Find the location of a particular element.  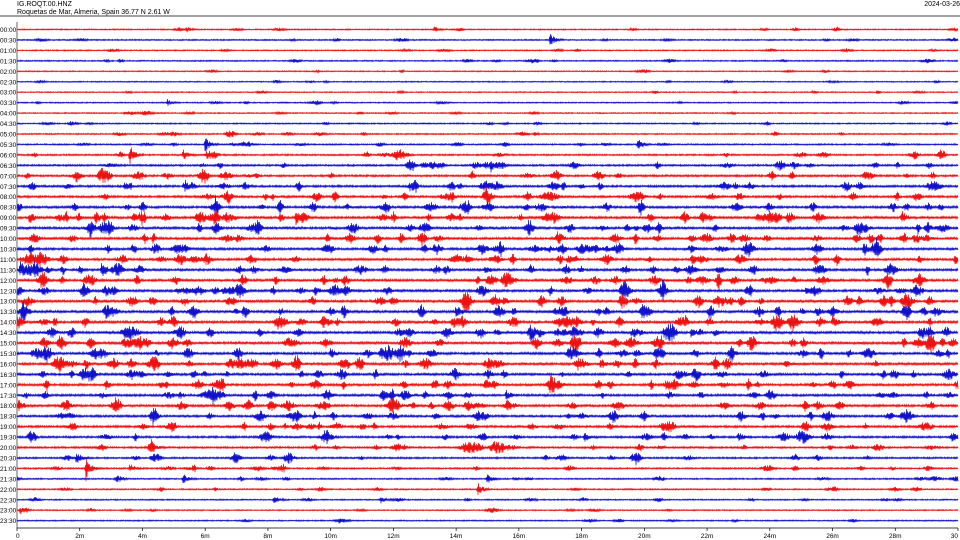

x-tick-label: 6m is located at coordinates (205, 536).